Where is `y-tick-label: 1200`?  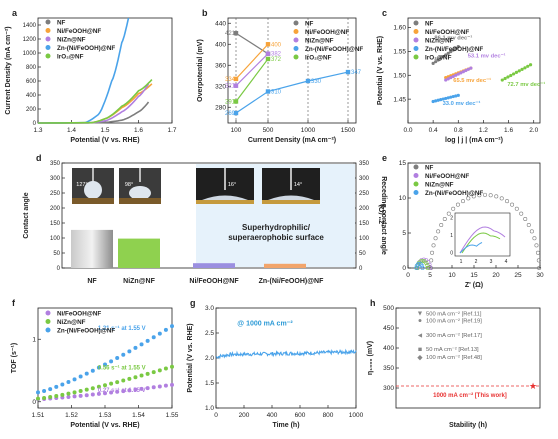
y-tick-label: 1200 is located at coordinates (30, 40).